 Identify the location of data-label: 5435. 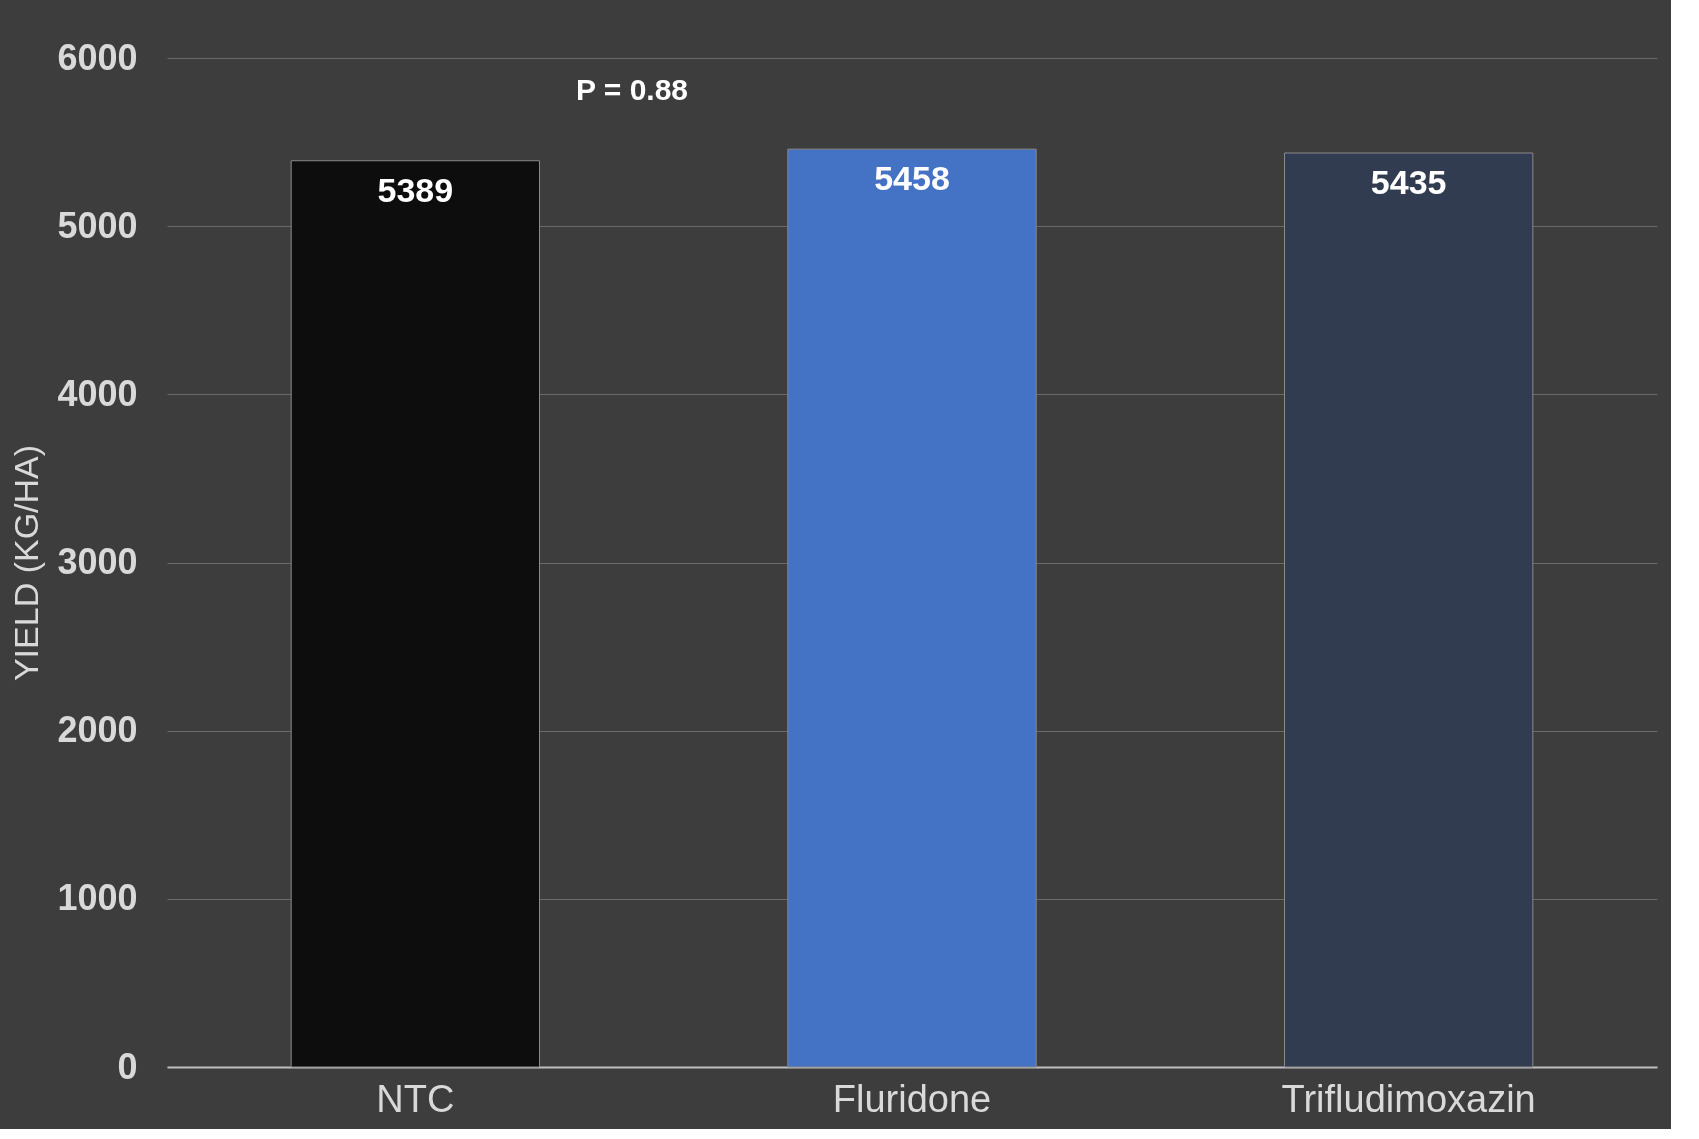
(1408, 182).